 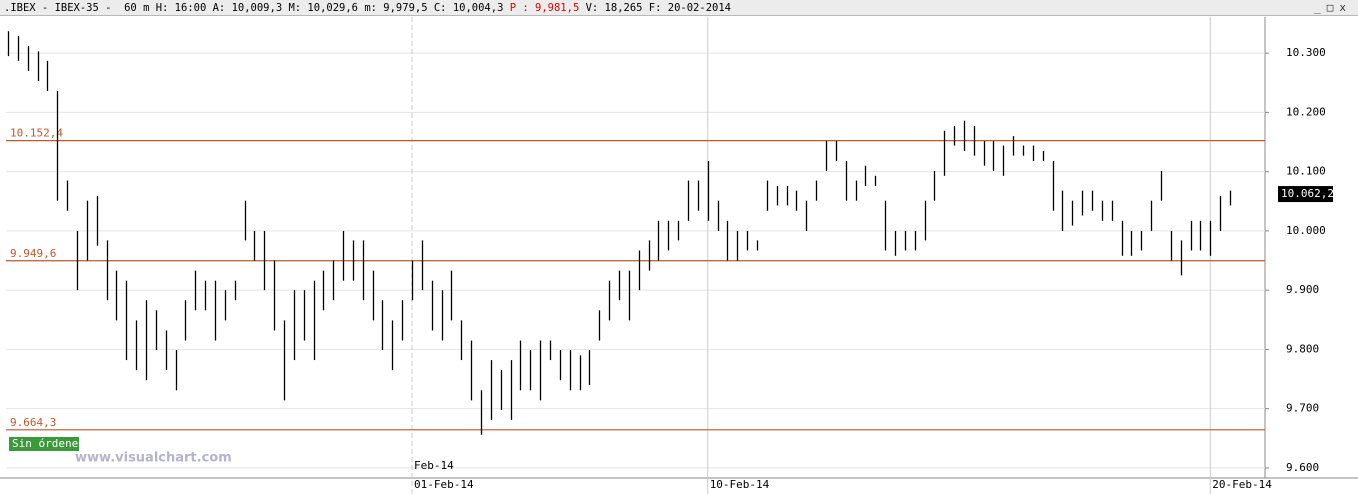 I want to click on y-tick-label: 9.900, so click(x=1302, y=289).